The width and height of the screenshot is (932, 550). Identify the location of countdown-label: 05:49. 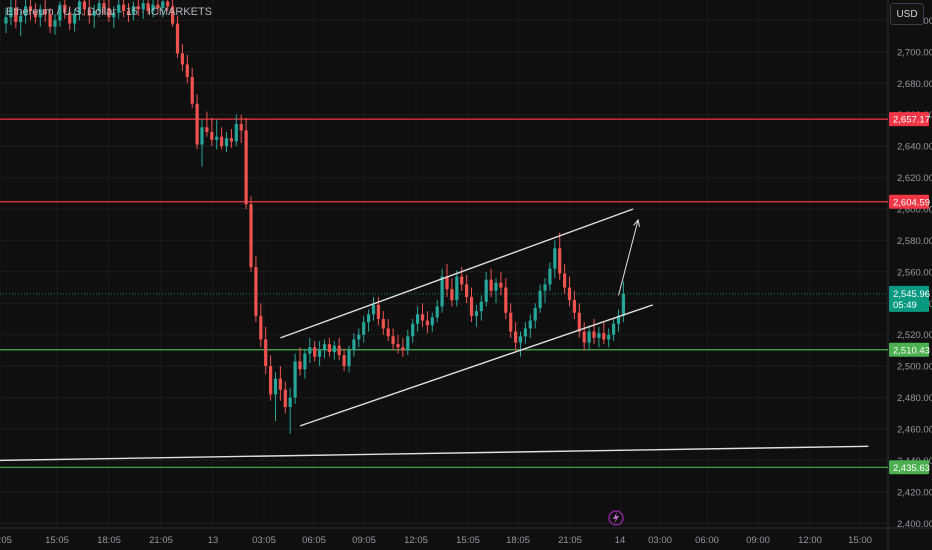
(905, 305).